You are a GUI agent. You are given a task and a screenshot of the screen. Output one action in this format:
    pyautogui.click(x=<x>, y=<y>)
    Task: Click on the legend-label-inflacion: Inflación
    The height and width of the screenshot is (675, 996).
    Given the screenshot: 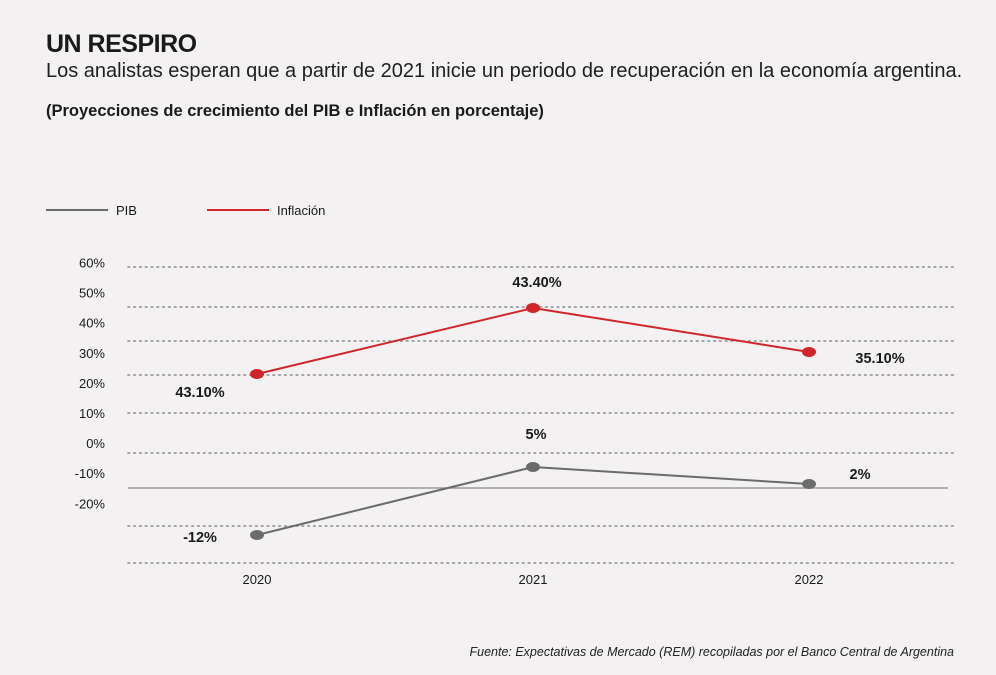 What is the action you would take?
    pyautogui.click(x=301, y=210)
    